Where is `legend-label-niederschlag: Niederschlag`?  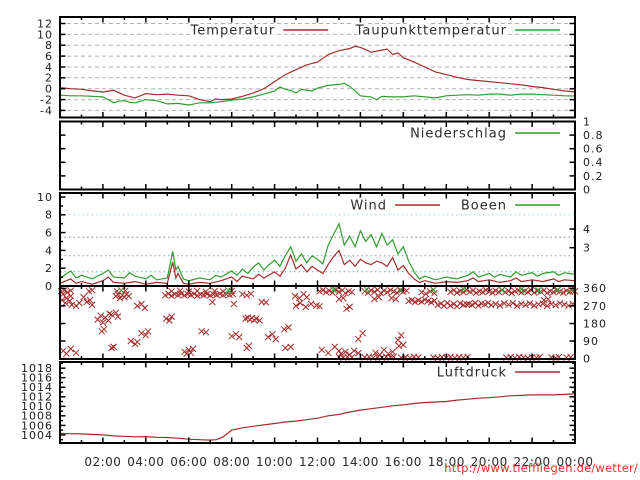 legend-label-niederschlag: Niederschlag is located at coordinates (458, 134).